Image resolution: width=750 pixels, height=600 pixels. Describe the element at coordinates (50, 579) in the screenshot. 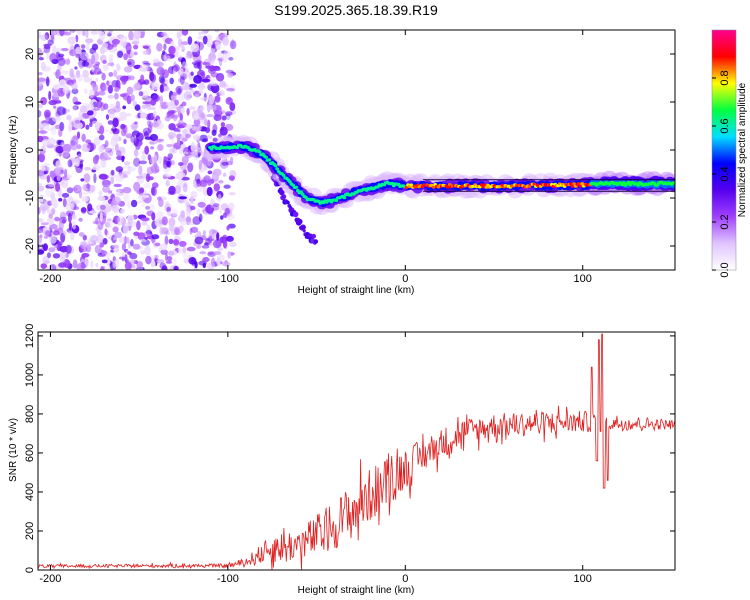

I see `x-tick-label: -200` at that location.